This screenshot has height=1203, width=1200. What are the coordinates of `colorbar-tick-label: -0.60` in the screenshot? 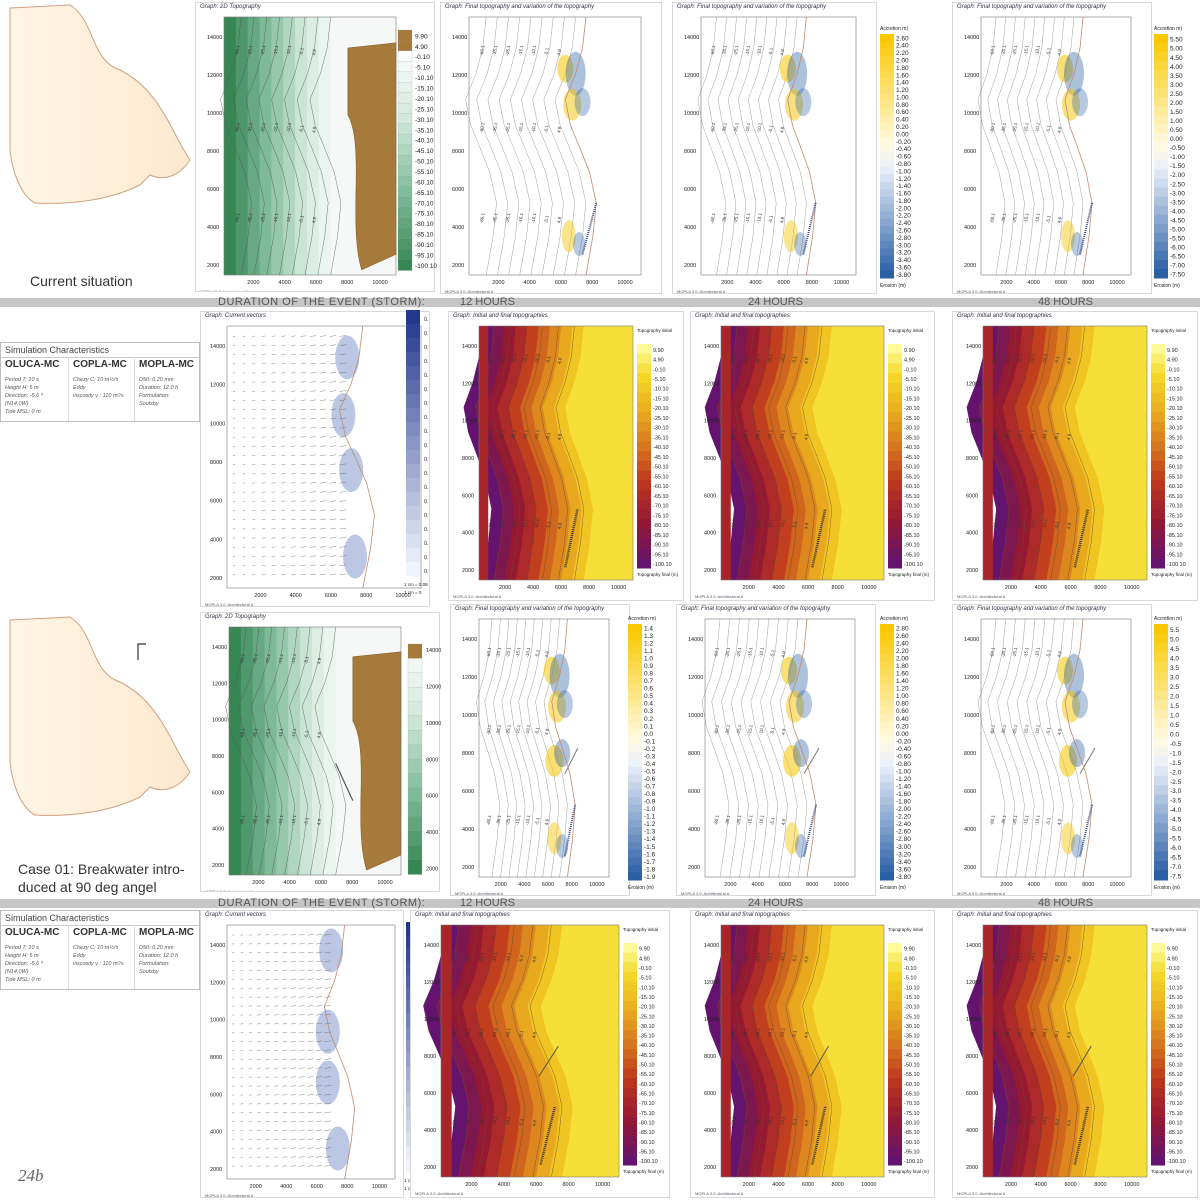 It's located at (903, 157).